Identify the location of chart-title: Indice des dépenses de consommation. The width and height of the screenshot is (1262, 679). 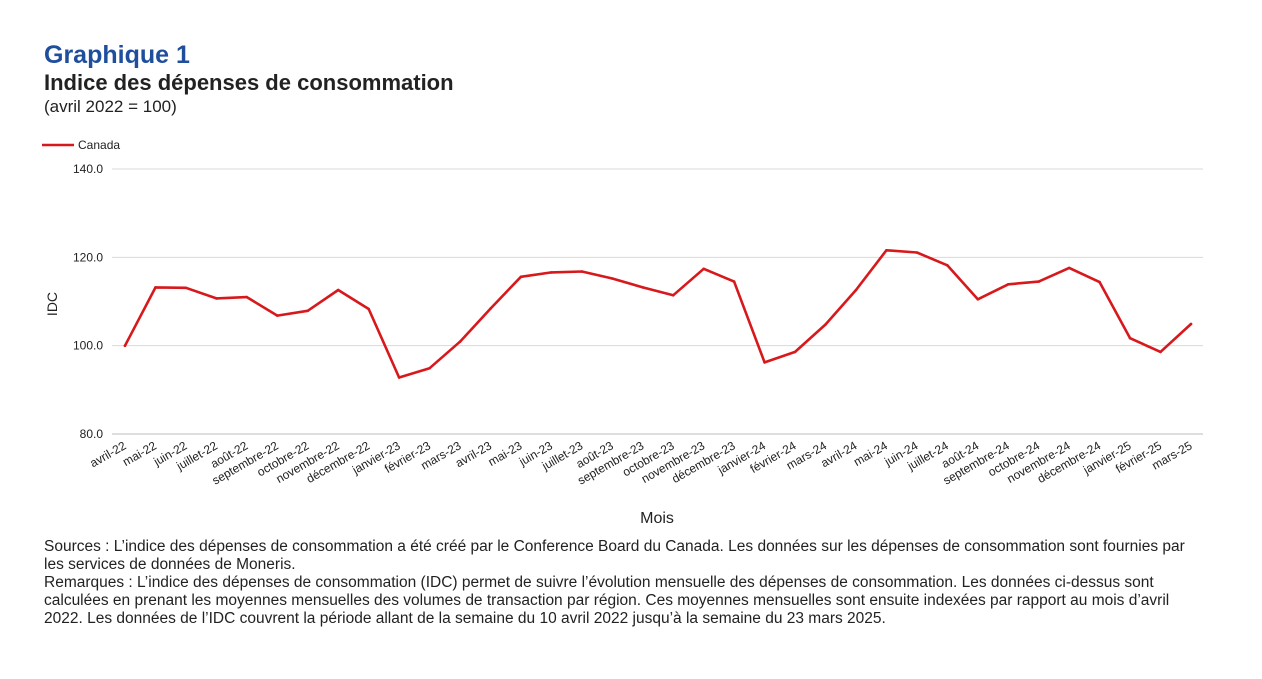
(249, 82).